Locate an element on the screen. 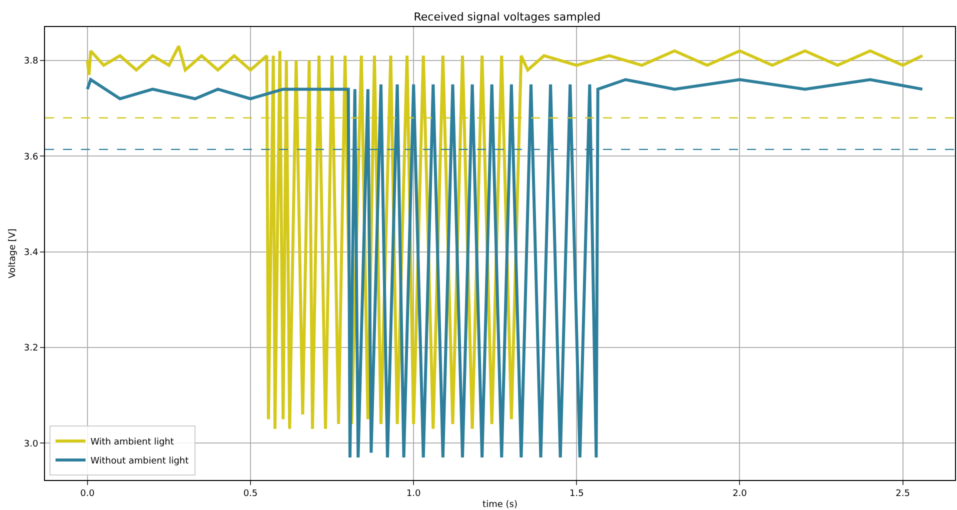  y-axis-title: Voltage [V] is located at coordinates (13, 253).